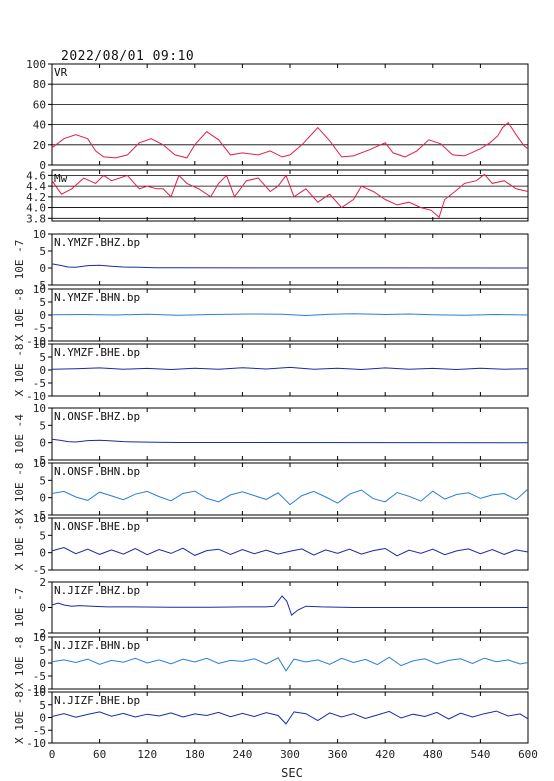 Image resolution: width=554 pixels, height=781 pixels. Describe the element at coordinates (36, 218) in the screenshot. I see `y-tick-label: 3.8` at that location.